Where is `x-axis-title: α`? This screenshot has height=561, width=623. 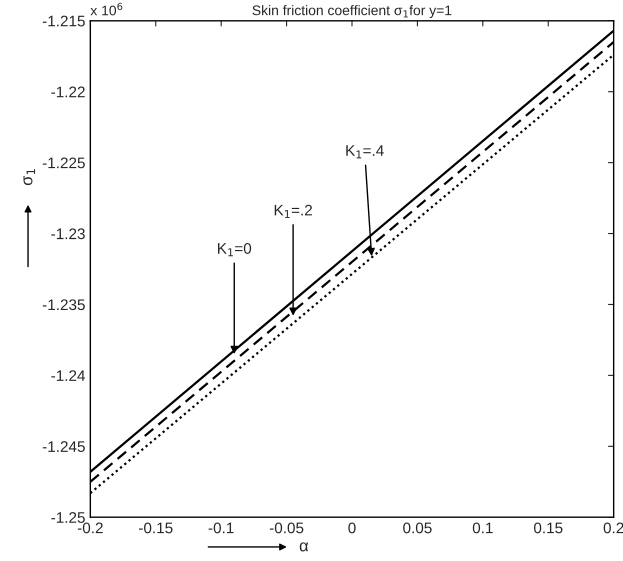
x-axis-title: α is located at coordinates (304, 547).